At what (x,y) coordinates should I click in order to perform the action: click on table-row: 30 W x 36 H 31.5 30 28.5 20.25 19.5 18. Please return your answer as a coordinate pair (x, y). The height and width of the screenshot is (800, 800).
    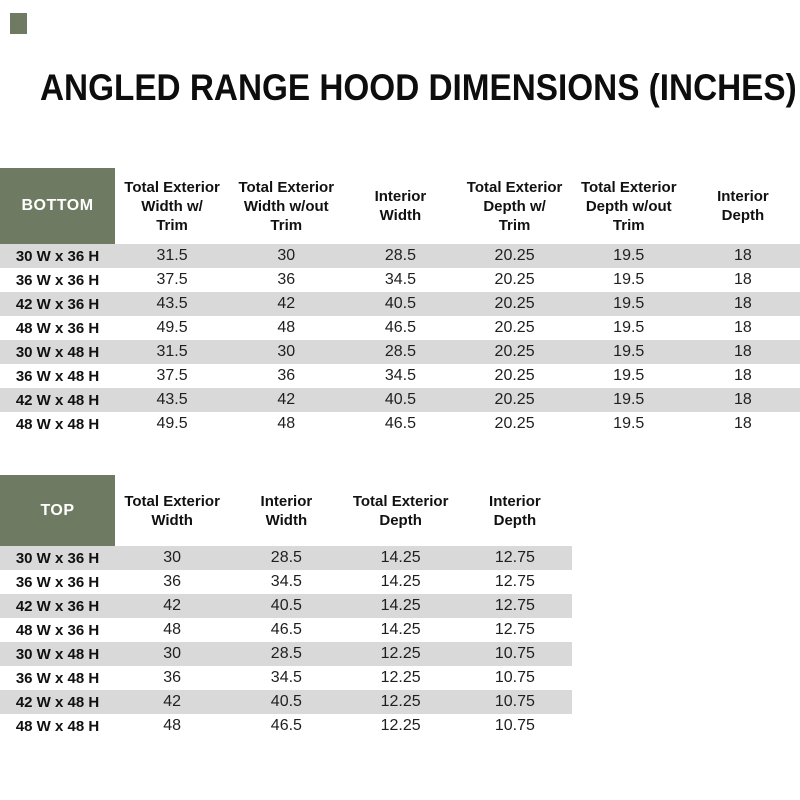
    Looking at the image, I should click on (400, 256).